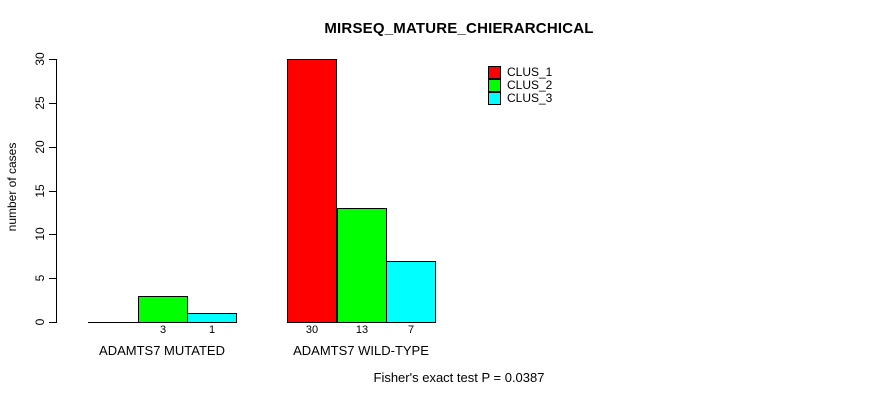  What do you see at coordinates (459, 28) in the screenshot?
I see `chart-title: MIRSEQ_MATURE_CHIERARCHICAL` at bounding box center [459, 28].